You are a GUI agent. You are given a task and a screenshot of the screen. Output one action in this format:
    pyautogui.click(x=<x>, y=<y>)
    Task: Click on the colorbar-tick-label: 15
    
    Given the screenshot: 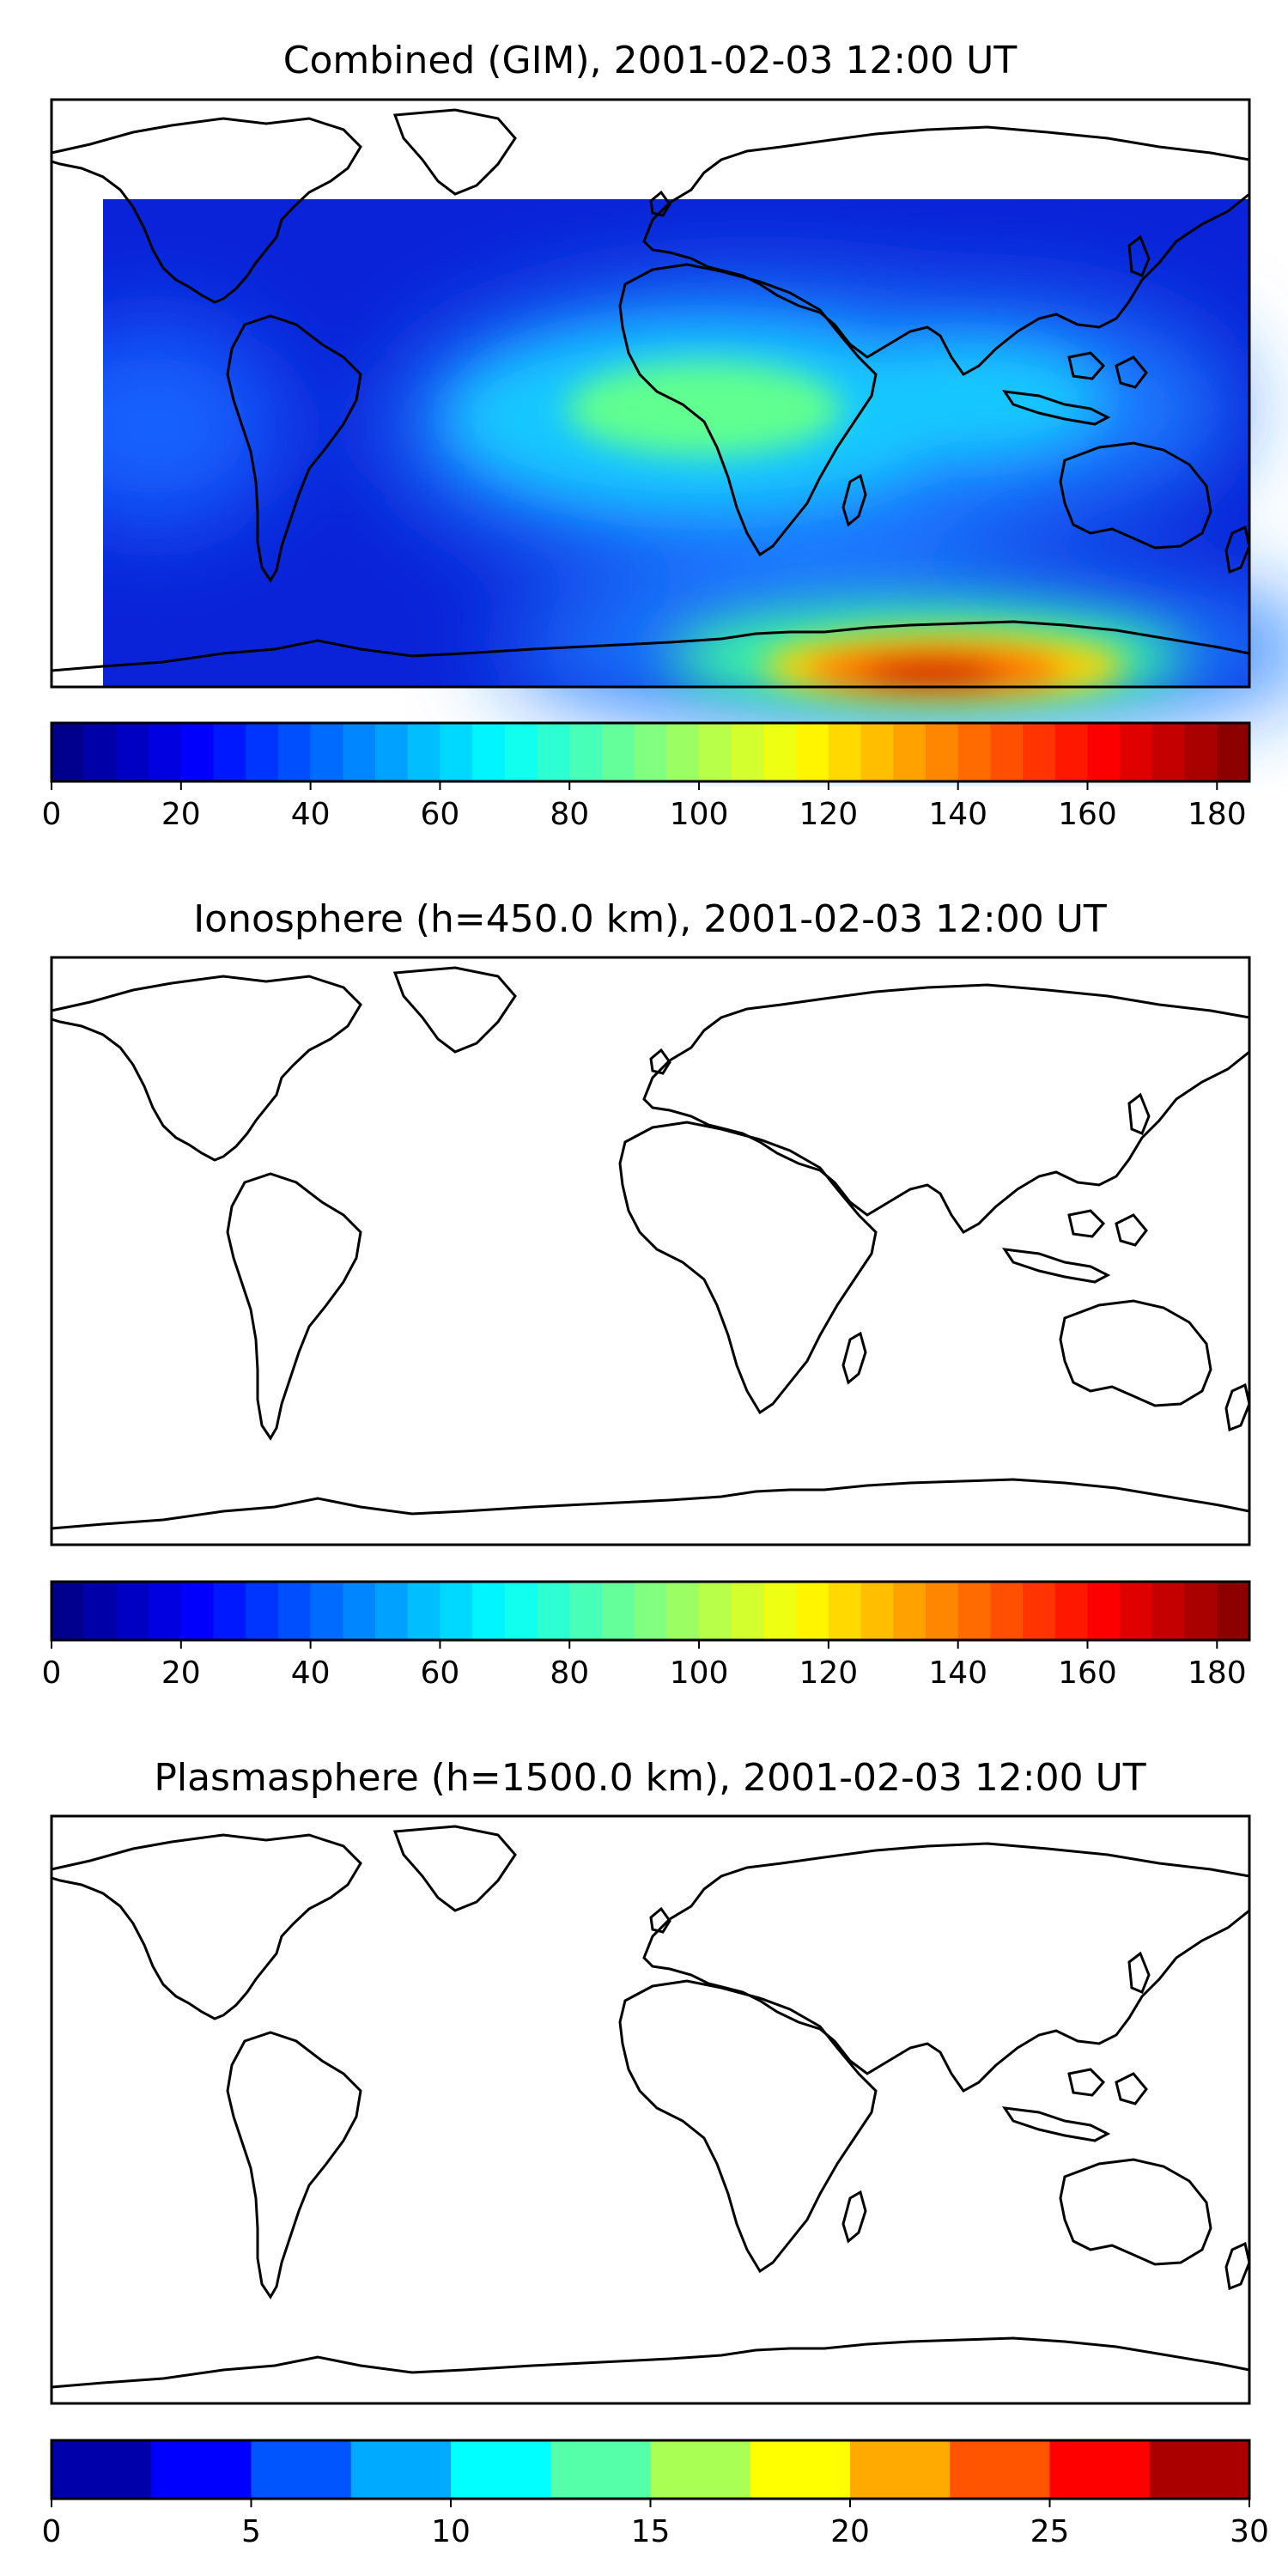 What is the action you would take?
    pyautogui.click(x=651, y=2531)
    